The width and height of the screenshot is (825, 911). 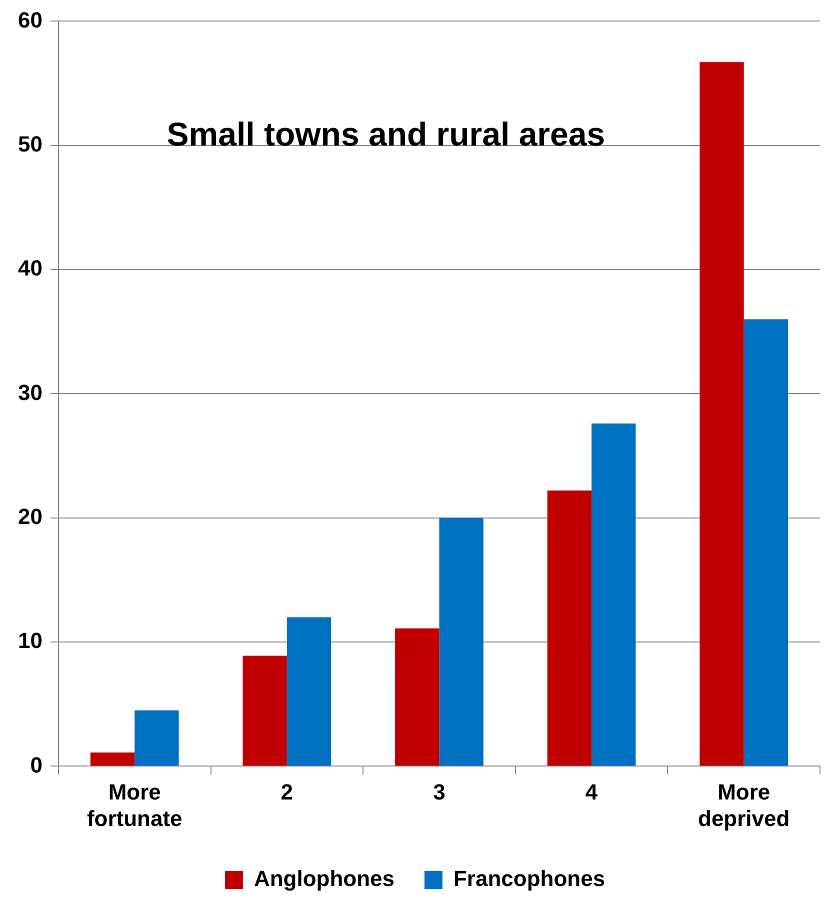 I want to click on x-tick-label: 3, so click(x=439, y=791).